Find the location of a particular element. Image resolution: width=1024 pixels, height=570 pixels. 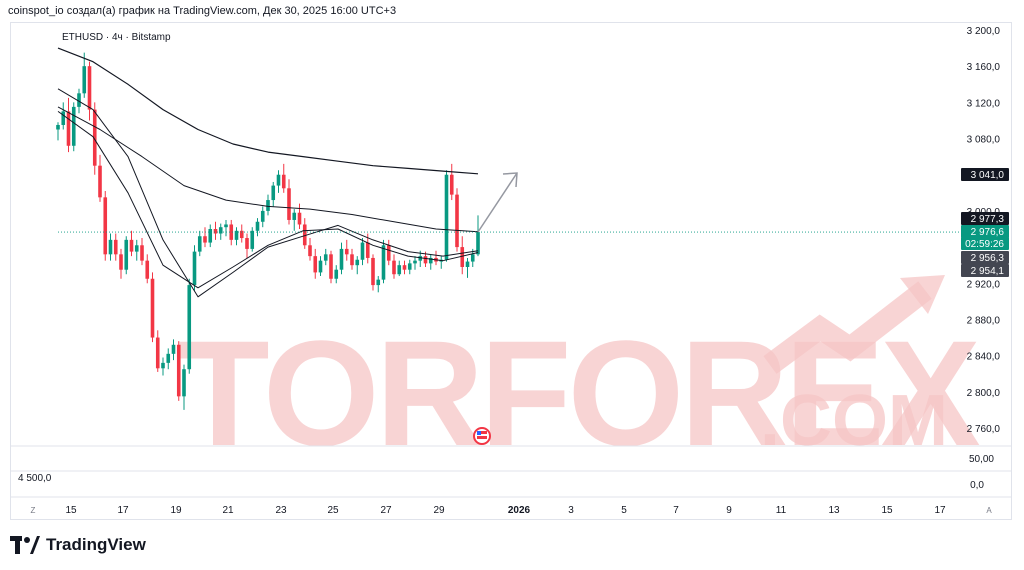

time-tick-label: 25 is located at coordinates (333, 510).